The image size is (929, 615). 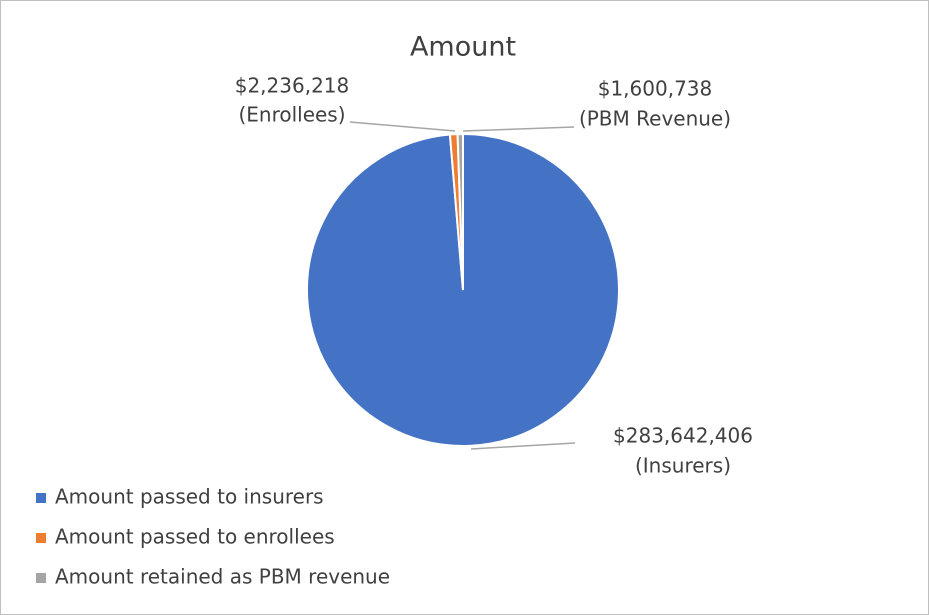 What do you see at coordinates (463, 47) in the screenshot?
I see `chart-title: Amount` at bounding box center [463, 47].